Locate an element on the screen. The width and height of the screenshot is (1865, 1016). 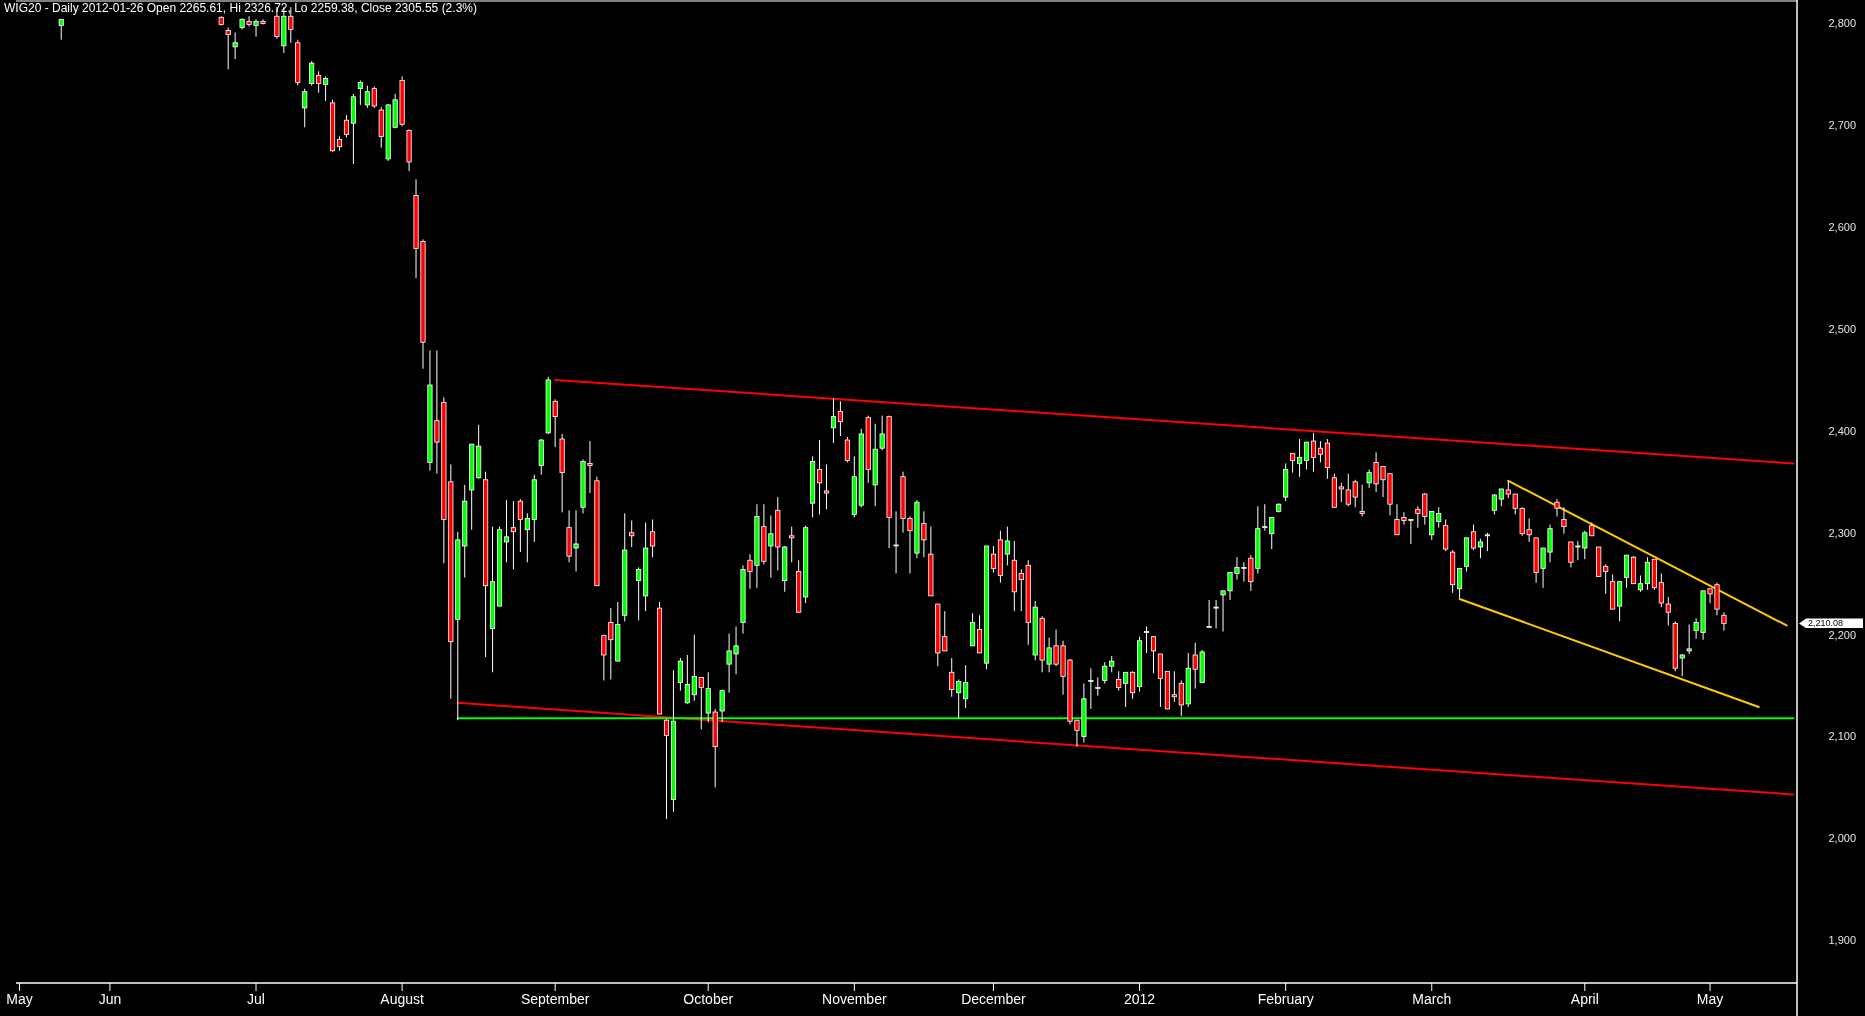
x-tick-label: March is located at coordinates (1432, 998).